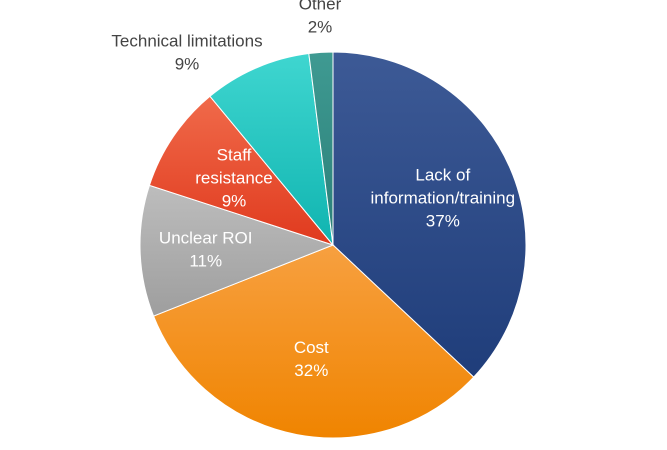  I want to click on slice-label-cost: Cost 32%, so click(311, 359).